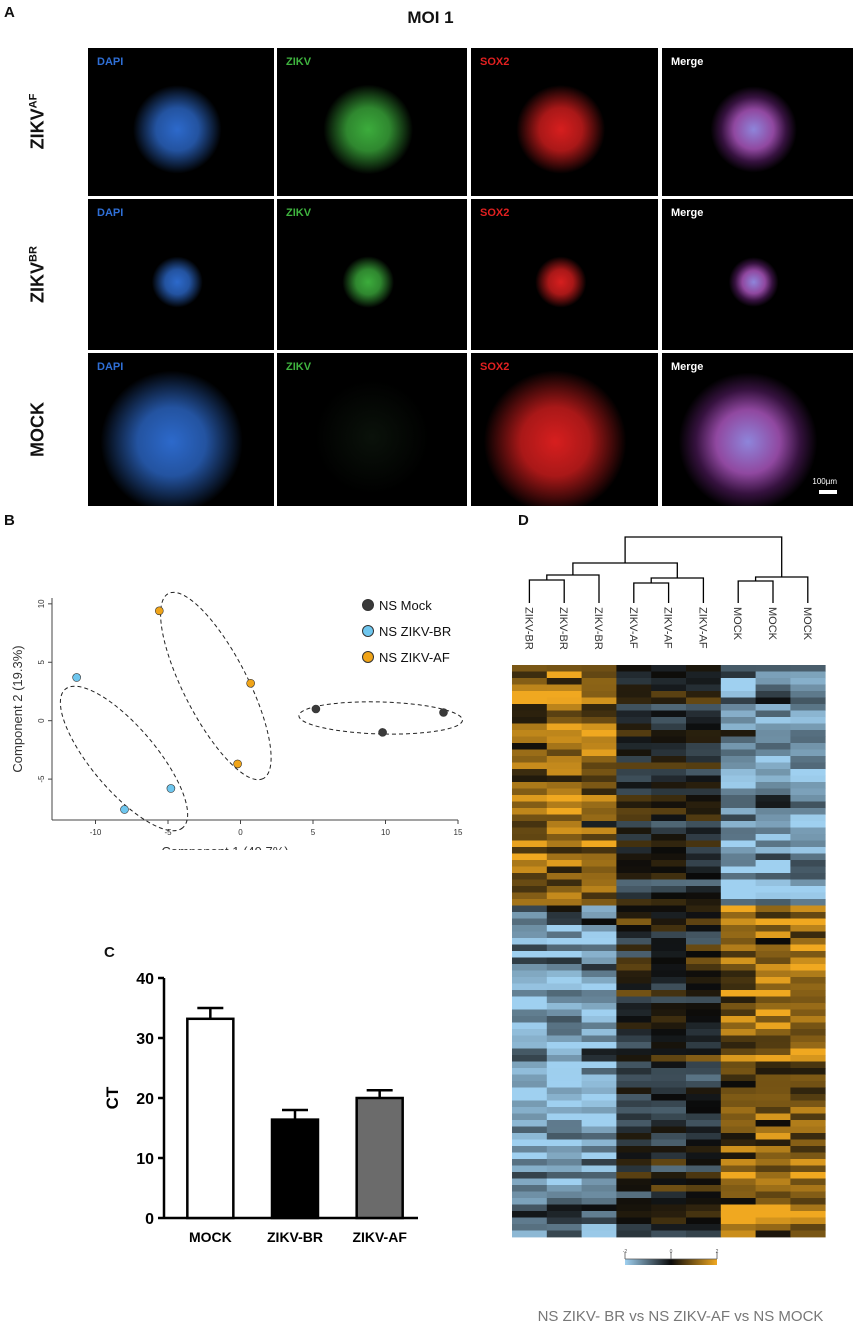 The width and height of the screenshot is (861, 1333). I want to click on legend-label-zikv-af: NS ZIKV-AF, so click(414, 657).